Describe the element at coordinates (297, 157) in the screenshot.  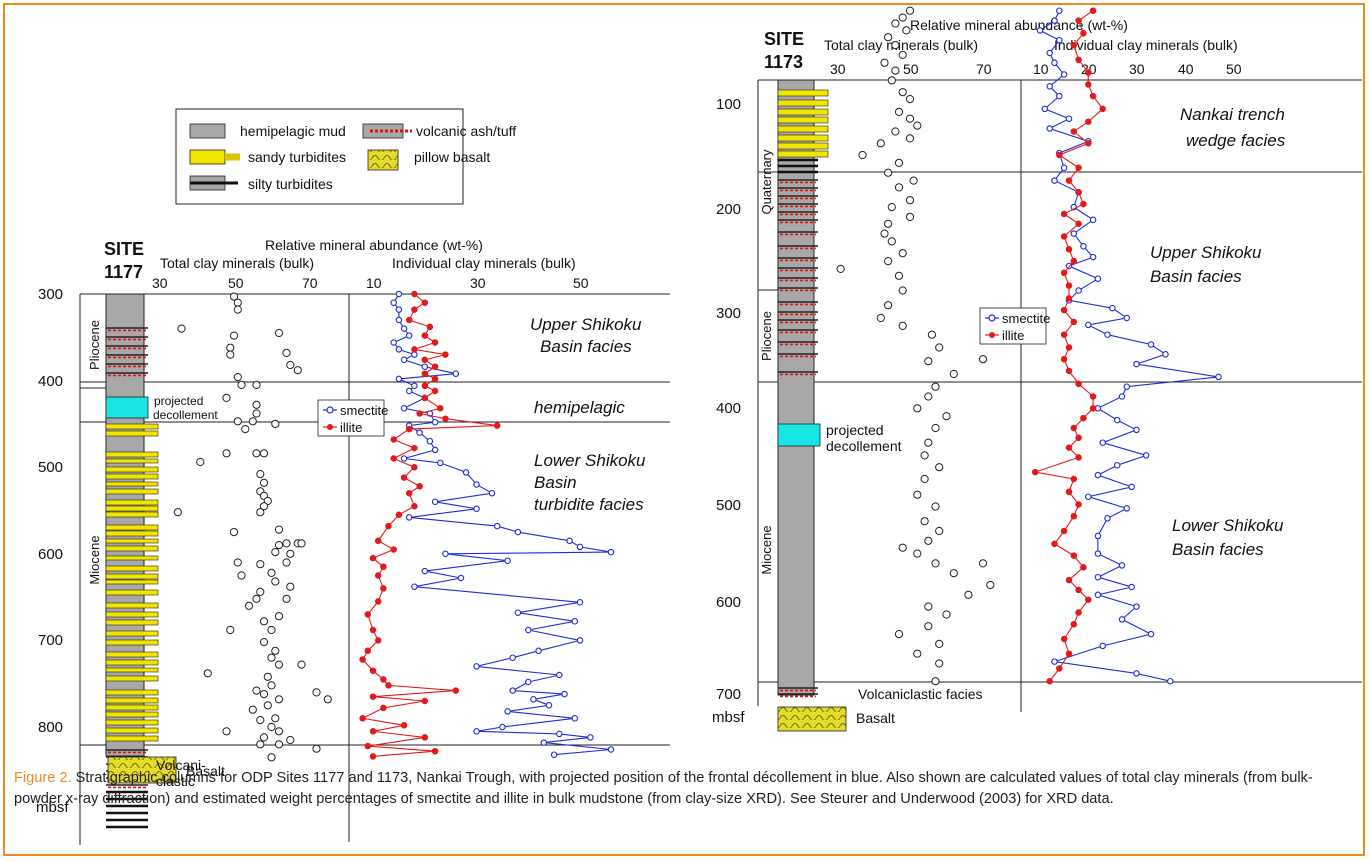
I see `legend-label-sand: sandy turbidites` at that location.